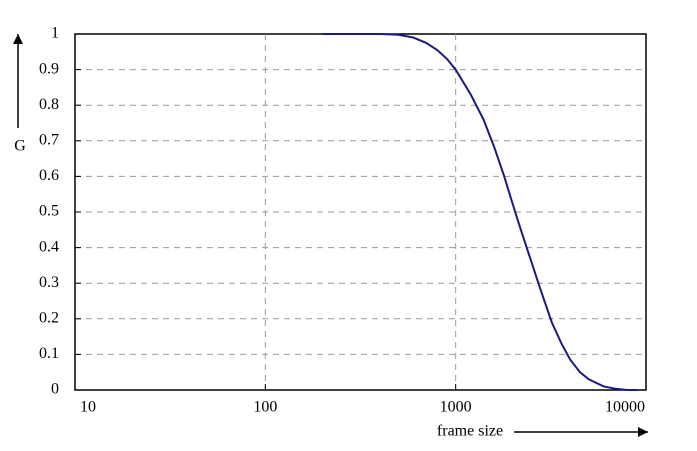  Describe the element at coordinates (265, 407) in the screenshot. I see `x-tick-label: 100` at that location.